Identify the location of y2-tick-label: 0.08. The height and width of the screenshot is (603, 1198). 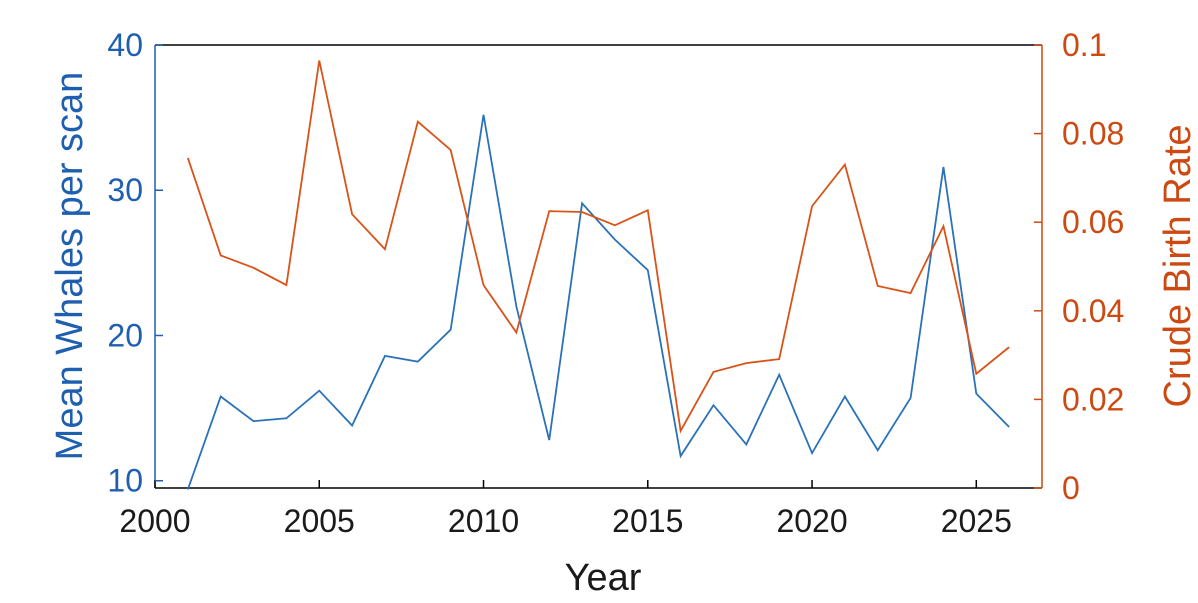
(1093, 134).